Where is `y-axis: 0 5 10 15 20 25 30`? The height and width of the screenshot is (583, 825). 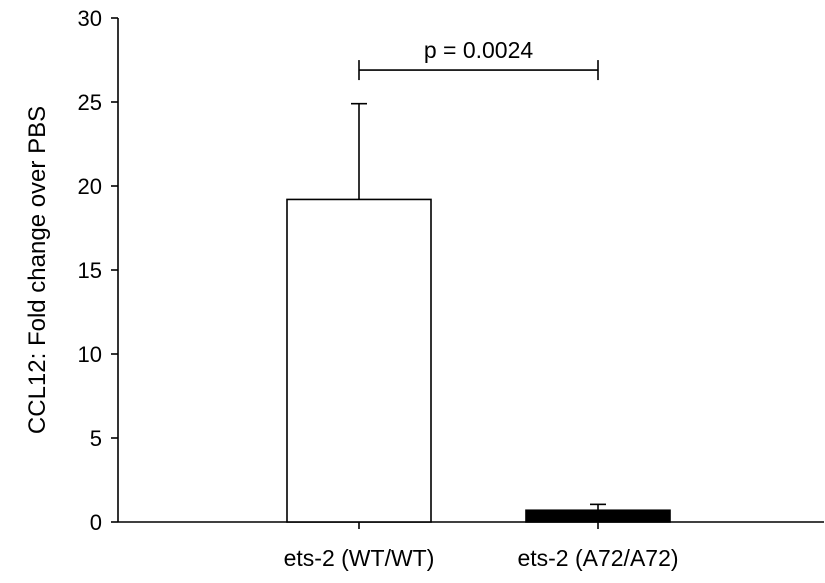 y-axis: 0 5 10 15 20 25 30 is located at coordinates (98, 270).